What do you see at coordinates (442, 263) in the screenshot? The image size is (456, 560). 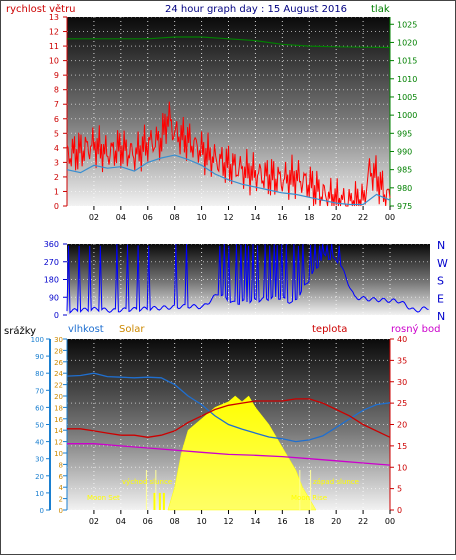 I see `compass-label: W` at bounding box center [442, 263].